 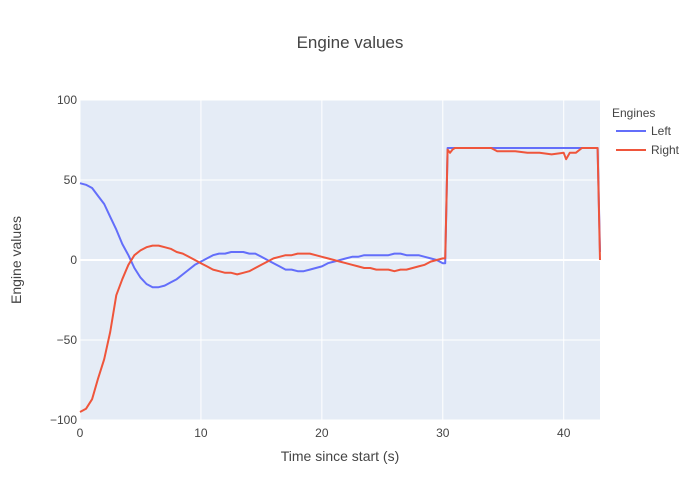 I want to click on x-axis-ticks: 0 10 20 30 40, so click(x=324, y=433).